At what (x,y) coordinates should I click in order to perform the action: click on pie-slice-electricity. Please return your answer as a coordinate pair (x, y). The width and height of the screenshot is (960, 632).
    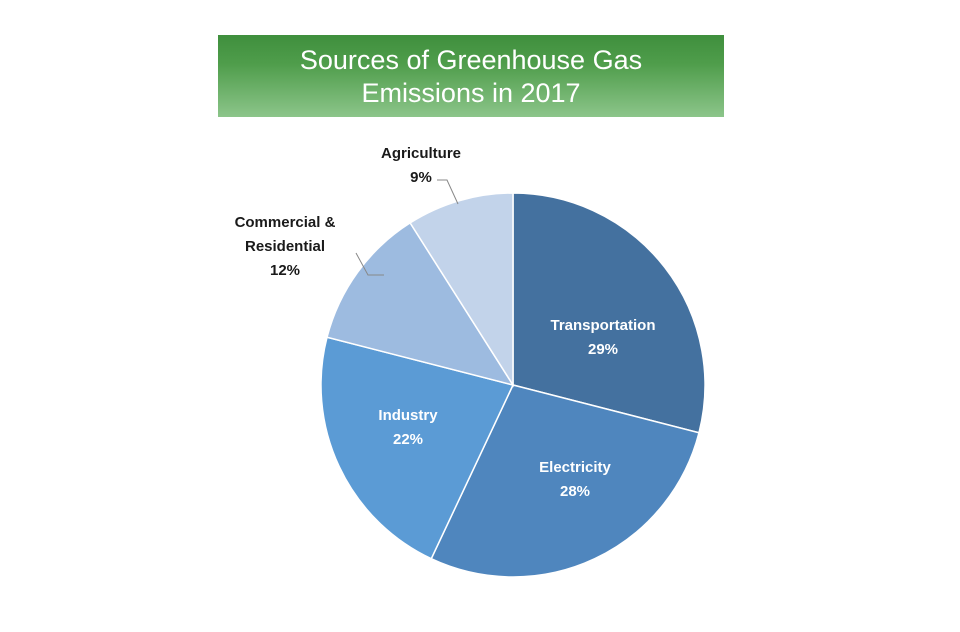
    Looking at the image, I should click on (565, 481).